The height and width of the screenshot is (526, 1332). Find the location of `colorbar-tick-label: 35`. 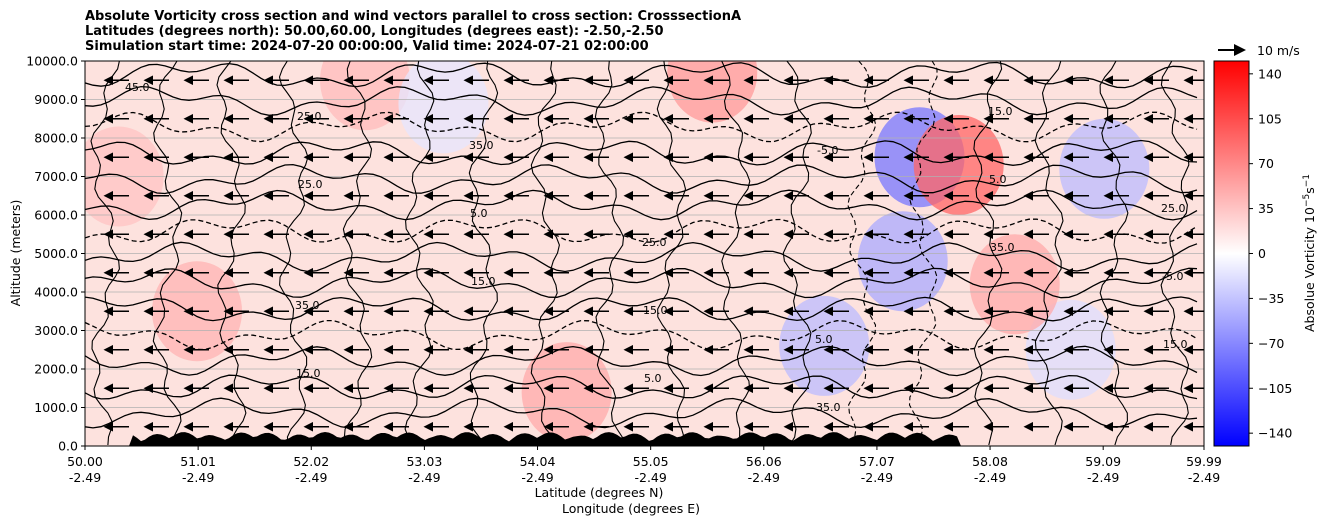

colorbar-tick-label: 35 is located at coordinates (1266, 208).